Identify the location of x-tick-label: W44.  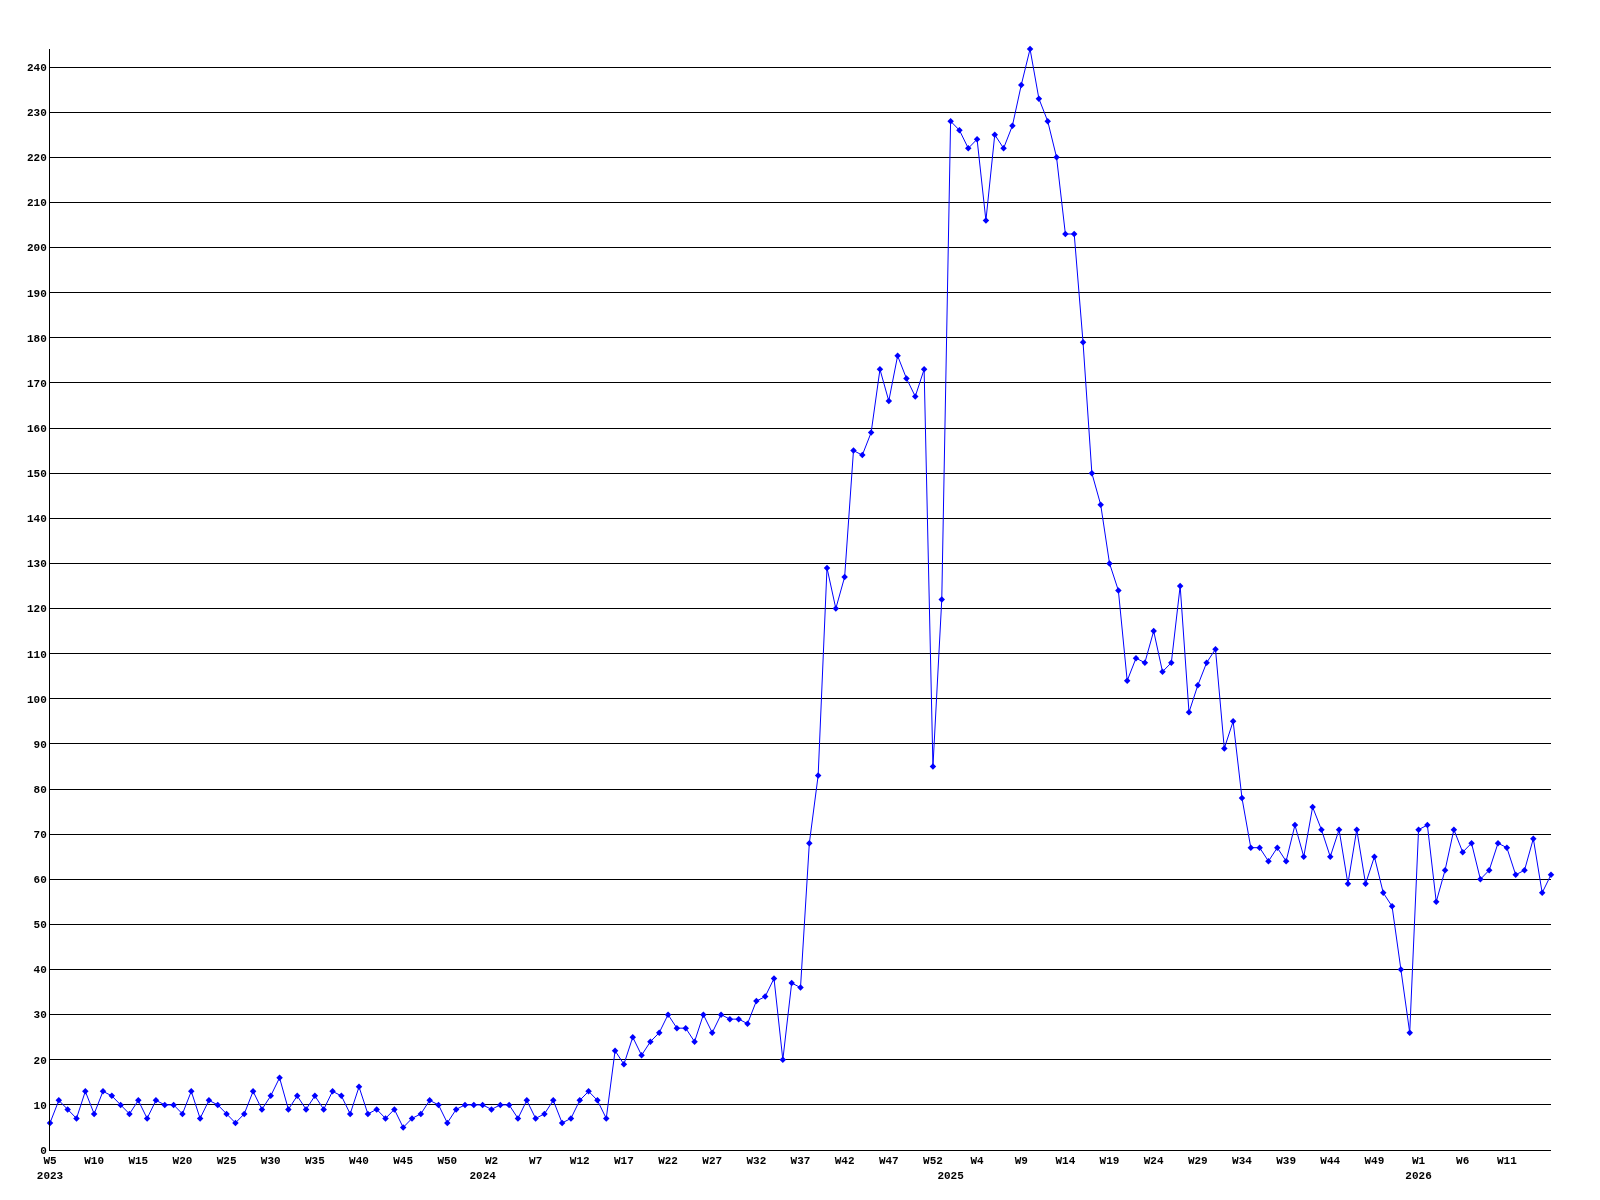
(1330, 1161).